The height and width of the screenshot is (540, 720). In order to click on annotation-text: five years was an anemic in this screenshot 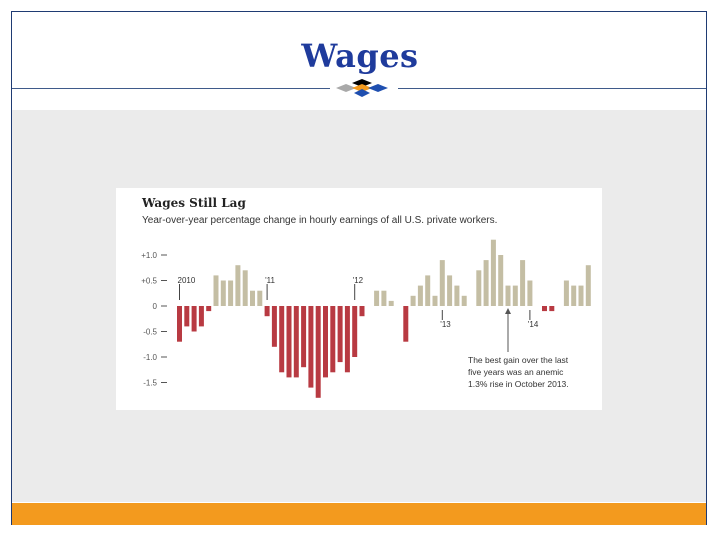, I will do `click(516, 372)`.